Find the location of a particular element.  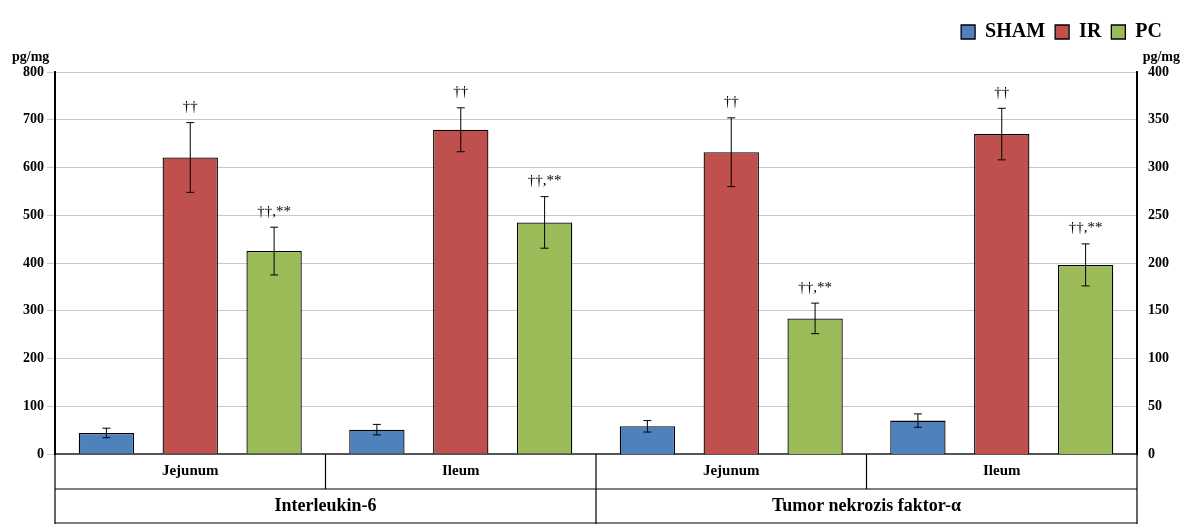

y2-tick-label: 300 is located at coordinates (1158, 167).